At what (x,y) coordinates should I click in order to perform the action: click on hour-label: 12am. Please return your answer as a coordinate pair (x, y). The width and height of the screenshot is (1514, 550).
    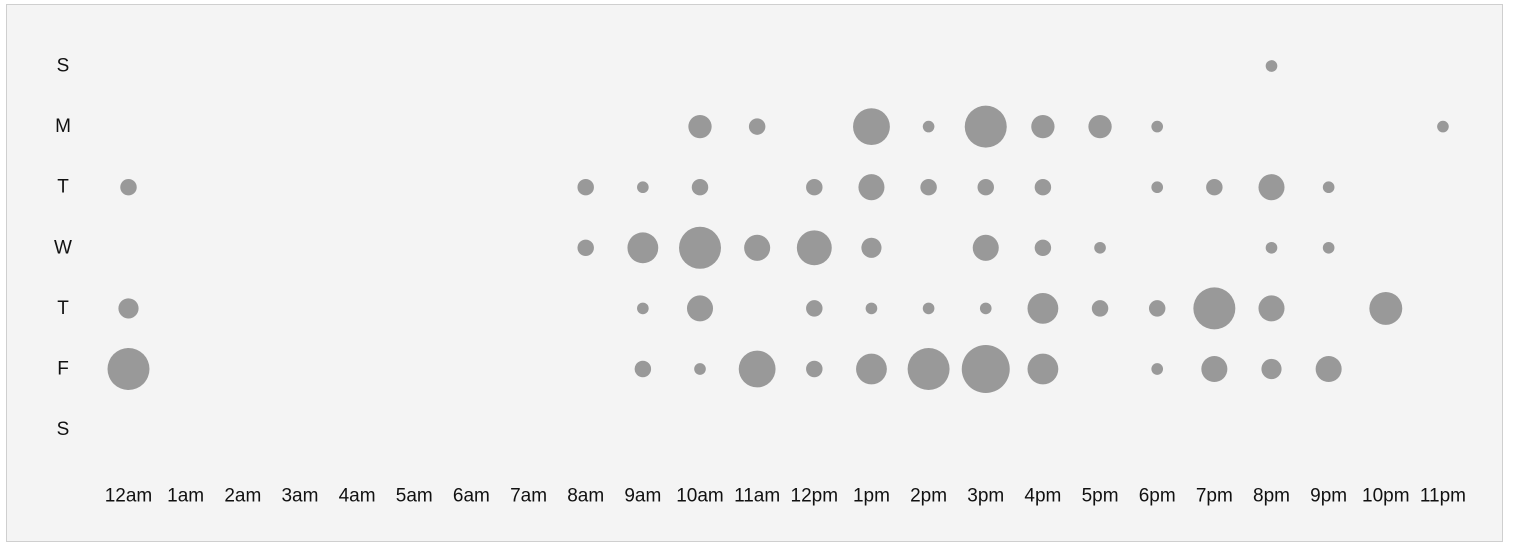
    Looking at the image, I should click on (129, 496).